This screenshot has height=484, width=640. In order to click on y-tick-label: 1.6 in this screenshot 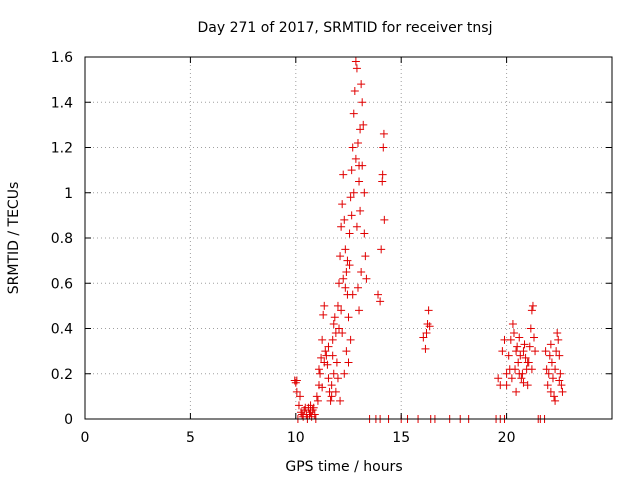, I will do `click(62, 58)`.